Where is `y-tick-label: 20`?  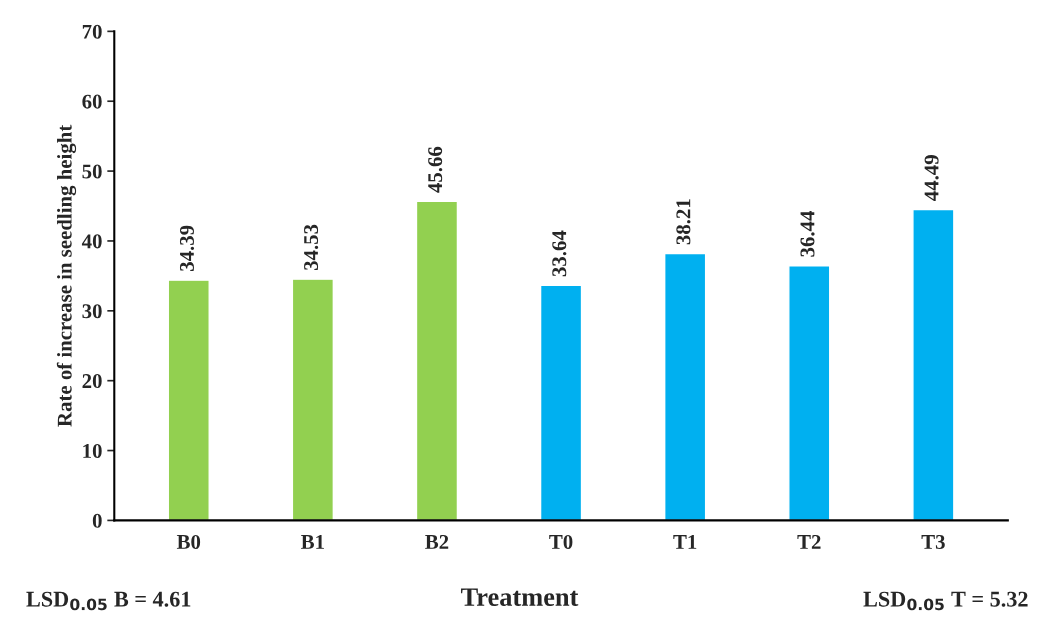 y-tick-label: 20 is located at coordinates (92, 381).